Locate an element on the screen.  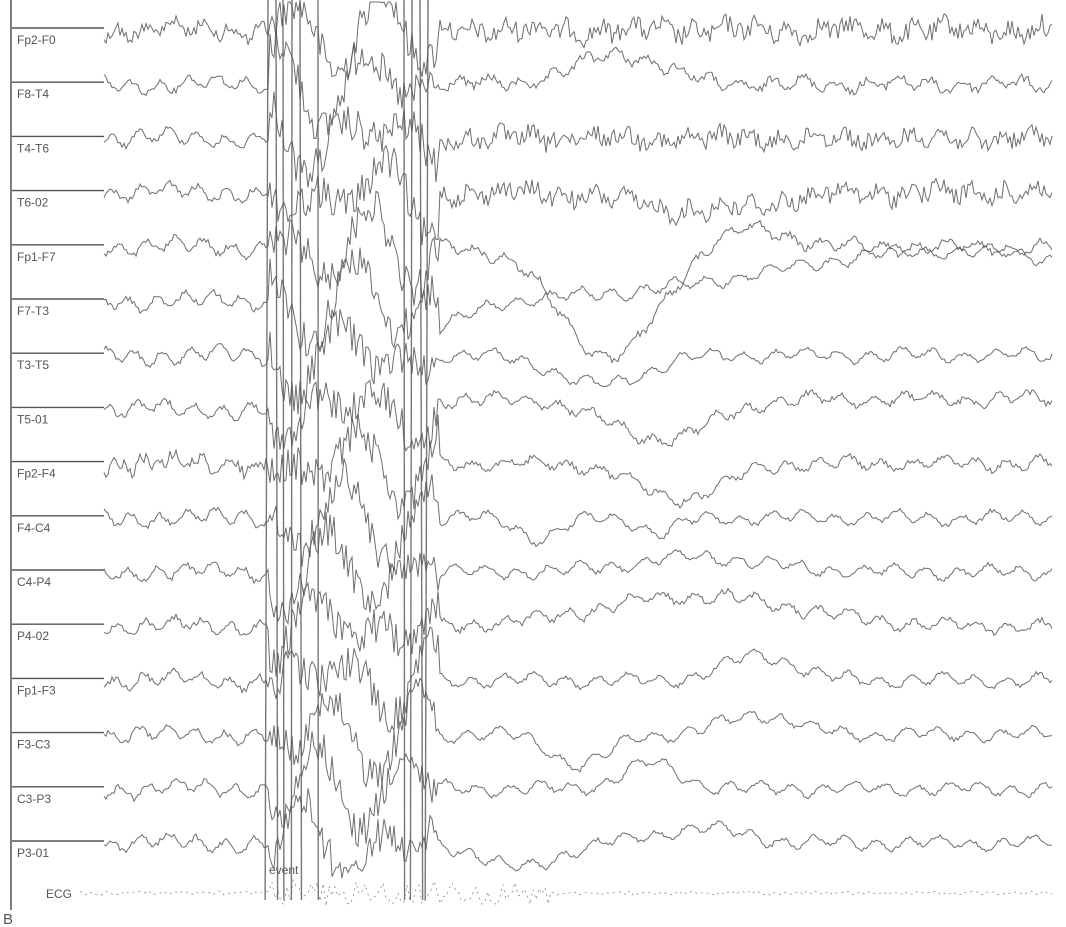
trace-ecg is located at coordinates (566, 892).